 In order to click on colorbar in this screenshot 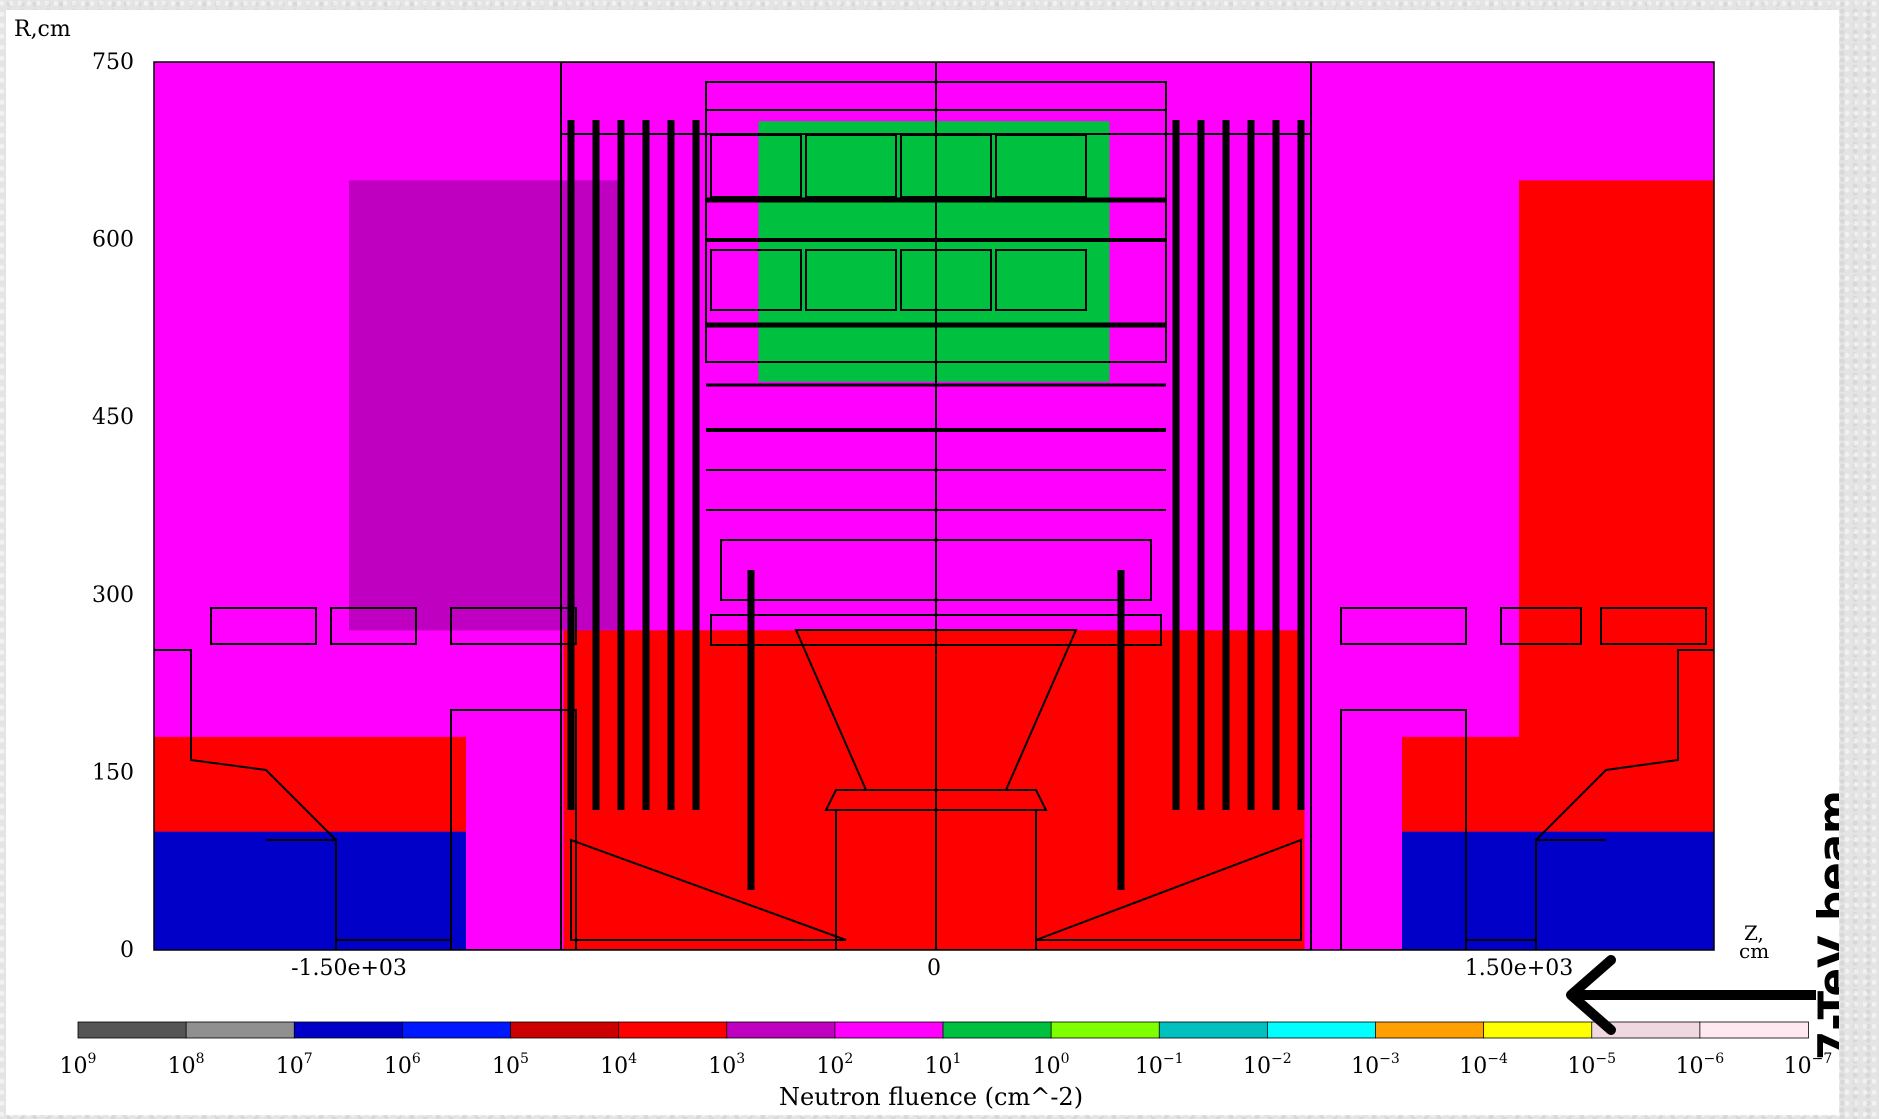, I will do `click(943, 1030)`.